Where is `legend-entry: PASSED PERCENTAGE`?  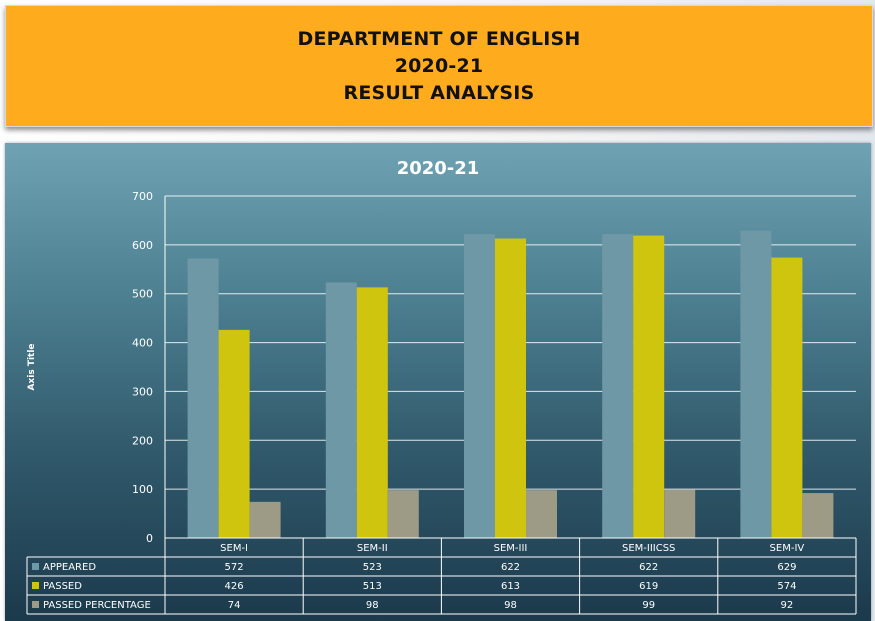
legend-entry: PASSED PERCENTAGE is located at coordinates (97, 605).